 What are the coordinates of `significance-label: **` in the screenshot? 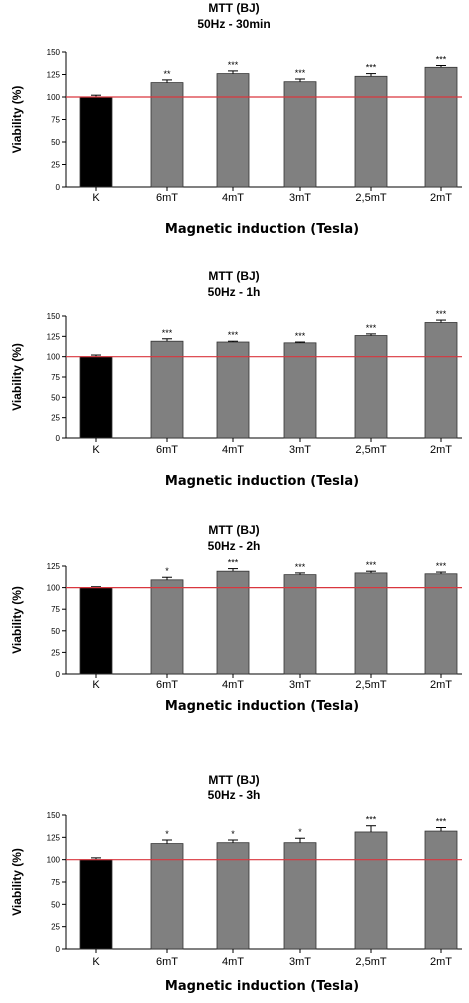 It's located at (167, 74).